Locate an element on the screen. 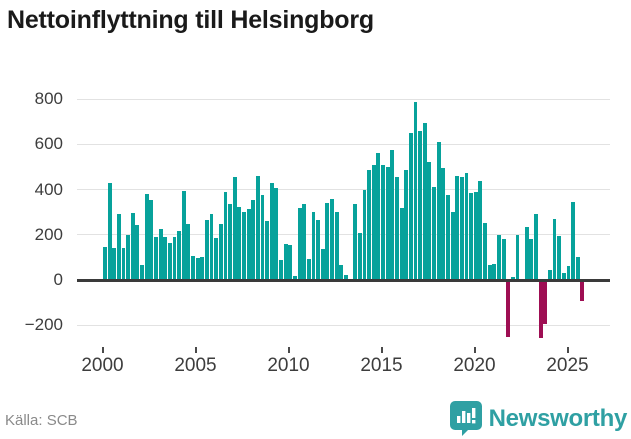  logo-badge-shape is located at coordinates (465, 418).